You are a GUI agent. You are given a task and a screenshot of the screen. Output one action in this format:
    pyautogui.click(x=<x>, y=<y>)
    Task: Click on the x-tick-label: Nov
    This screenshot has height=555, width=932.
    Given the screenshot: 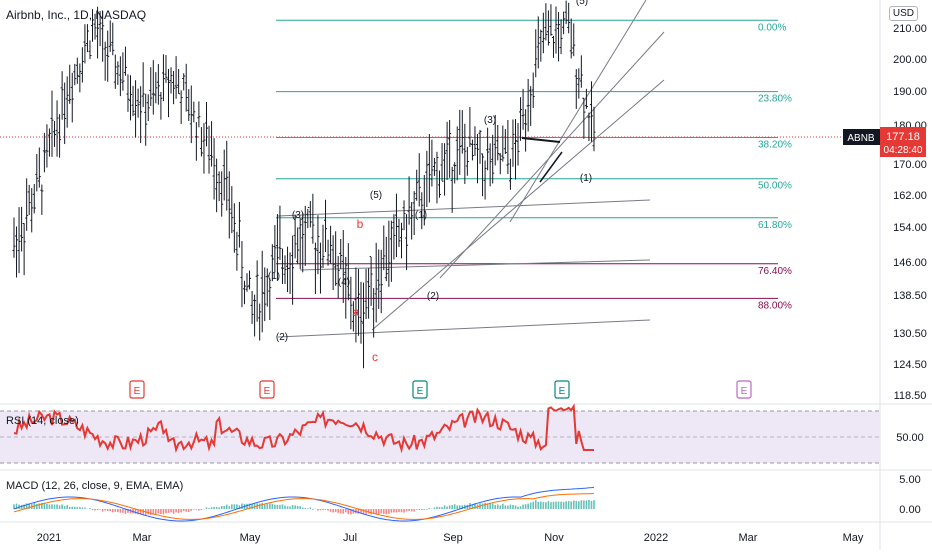 What is the action you would take?
    pyautogui.click(x=554, y=538)
    